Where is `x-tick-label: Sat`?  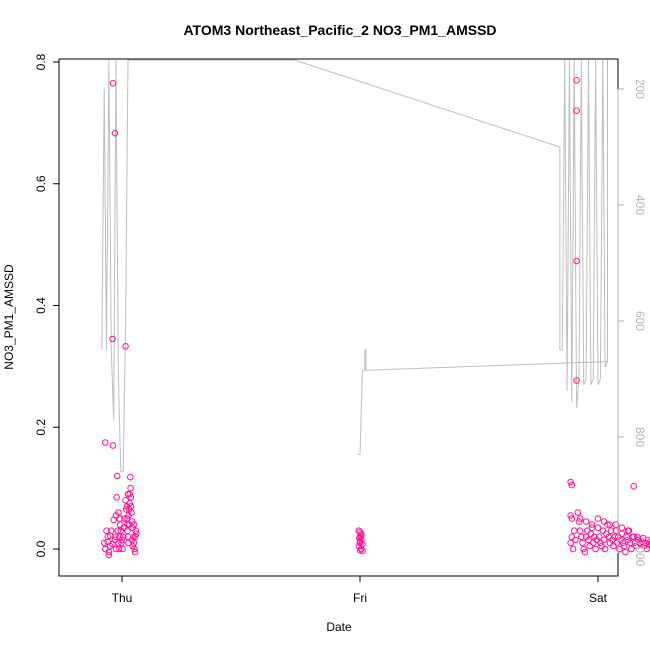
x-tick-label: Sat is located at coordinates (598, 598).